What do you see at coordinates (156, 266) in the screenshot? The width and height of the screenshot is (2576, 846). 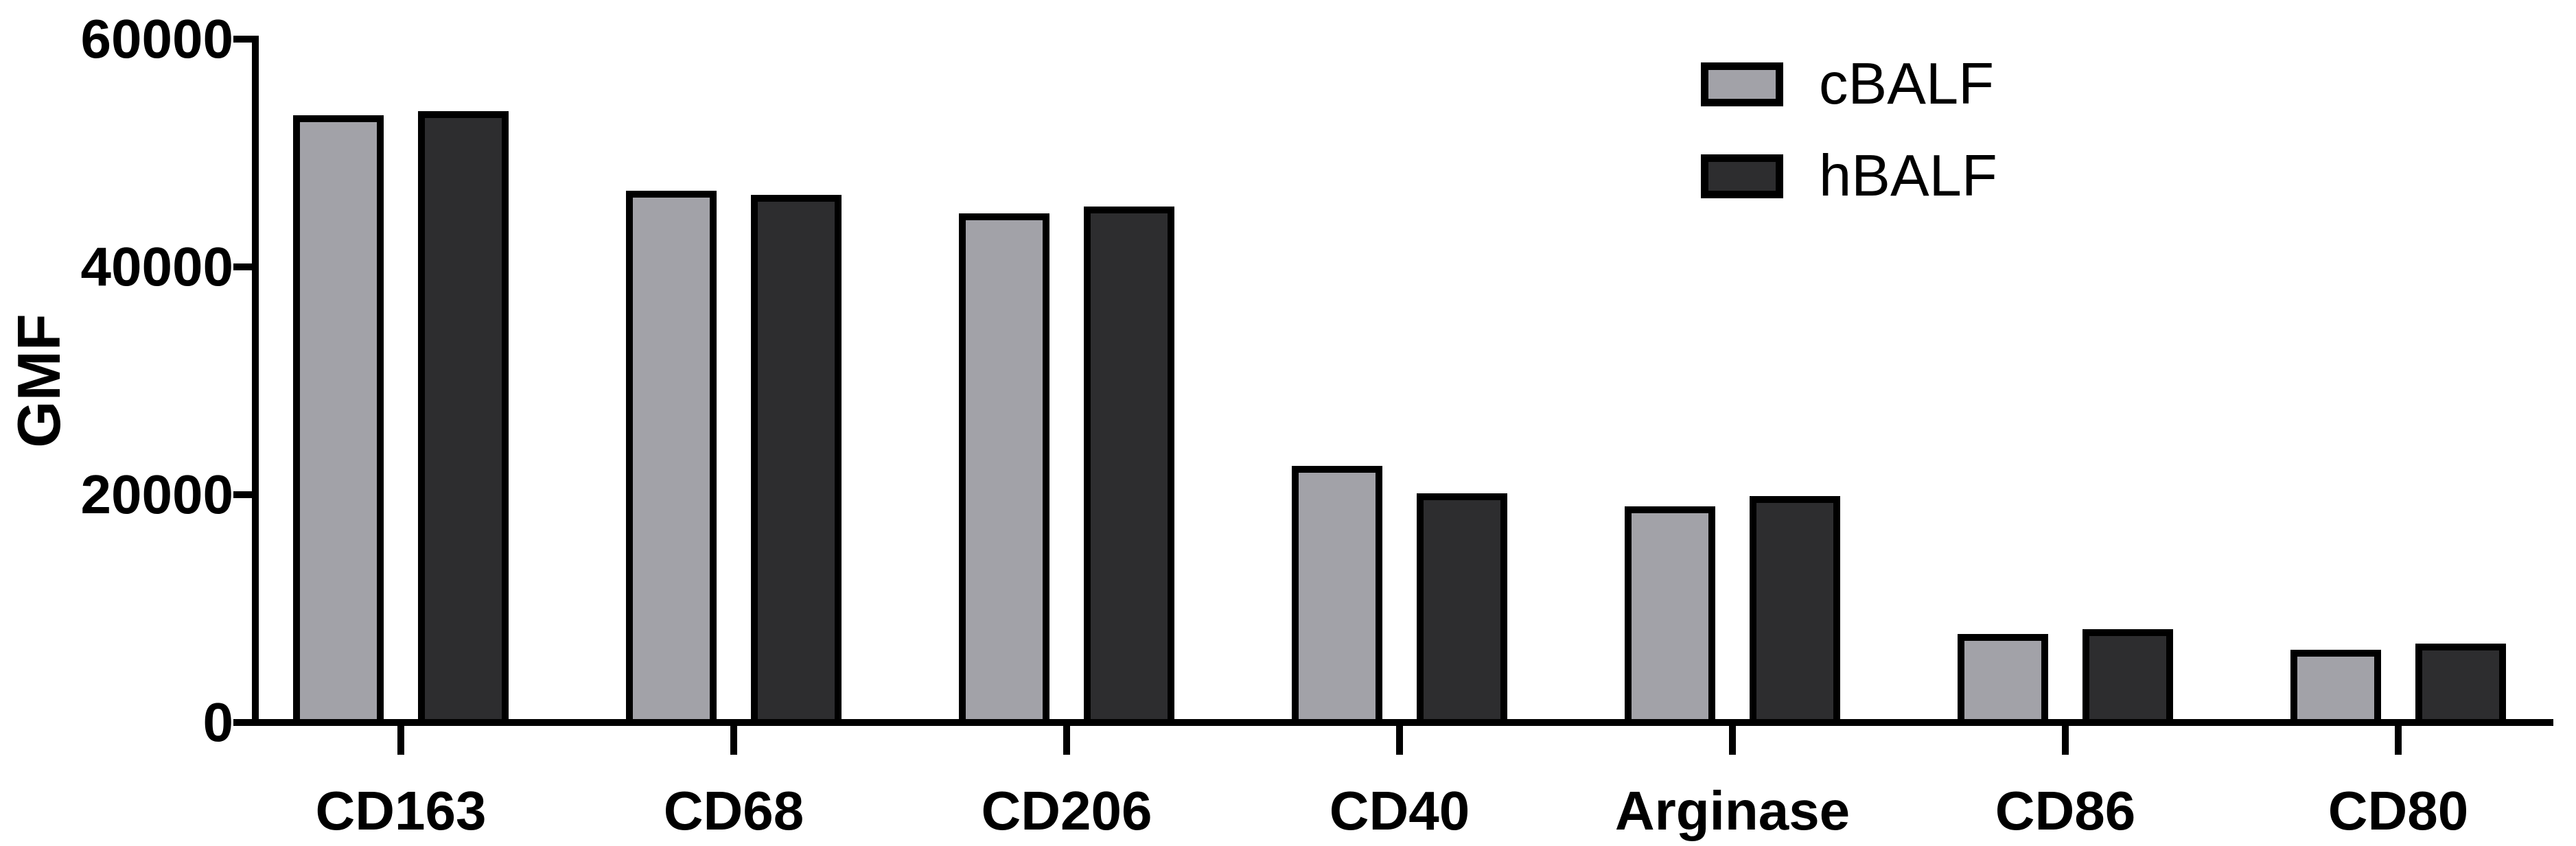 I see `y-tick-label-40000: 40000` at bounding box center [156, 266].